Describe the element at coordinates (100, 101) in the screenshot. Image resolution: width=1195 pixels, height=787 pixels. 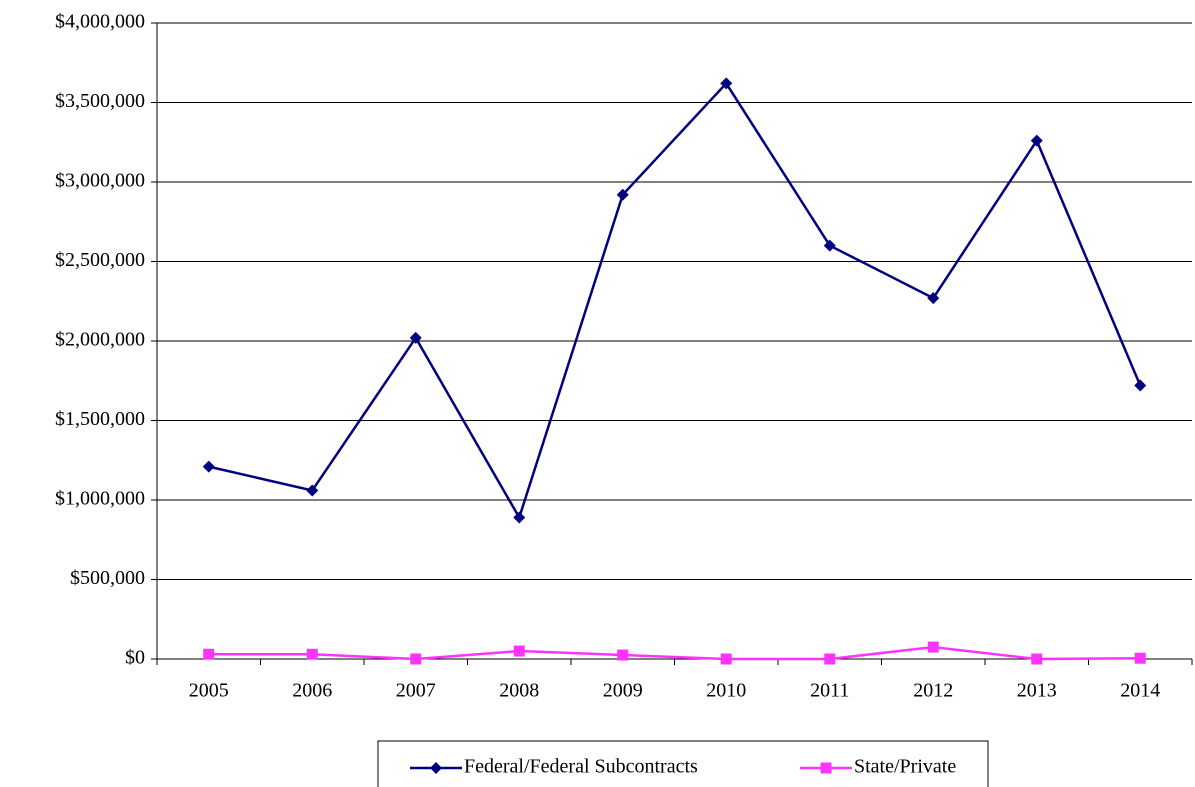
I see `y-tick-label: $3,500,000` at that location.